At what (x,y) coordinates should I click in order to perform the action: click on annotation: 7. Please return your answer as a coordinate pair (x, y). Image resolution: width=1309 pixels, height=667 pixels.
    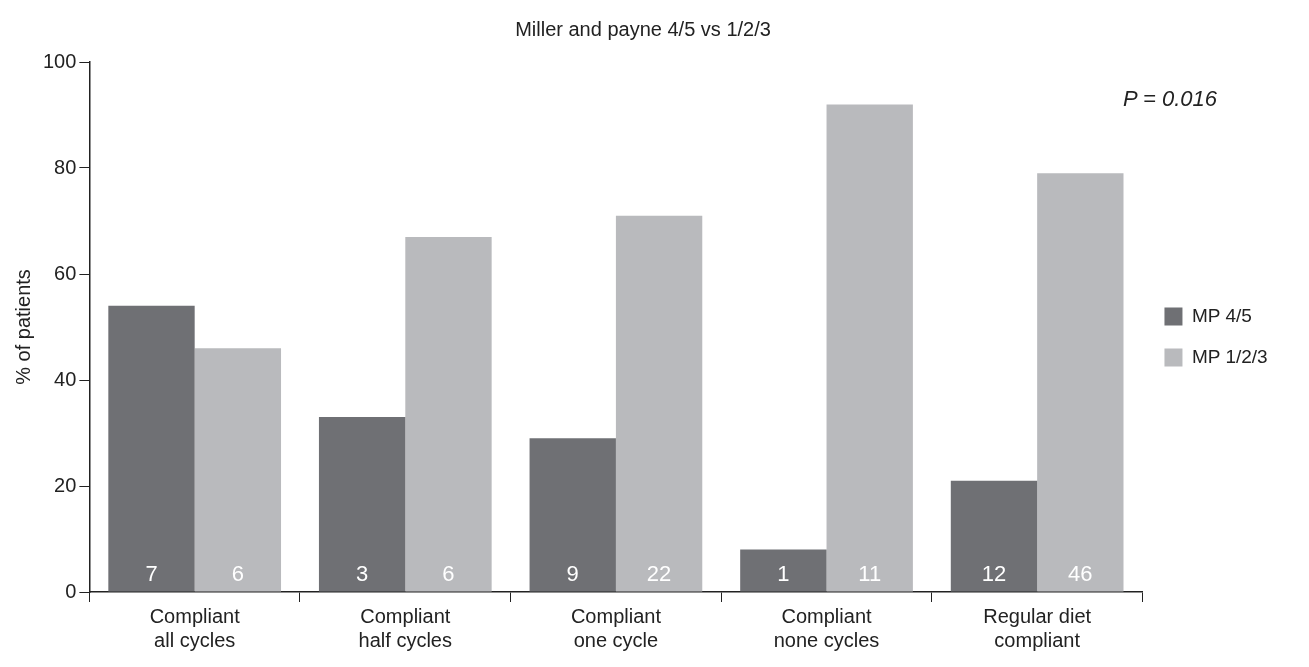
    Looking at the image, I should click on (151, 574).